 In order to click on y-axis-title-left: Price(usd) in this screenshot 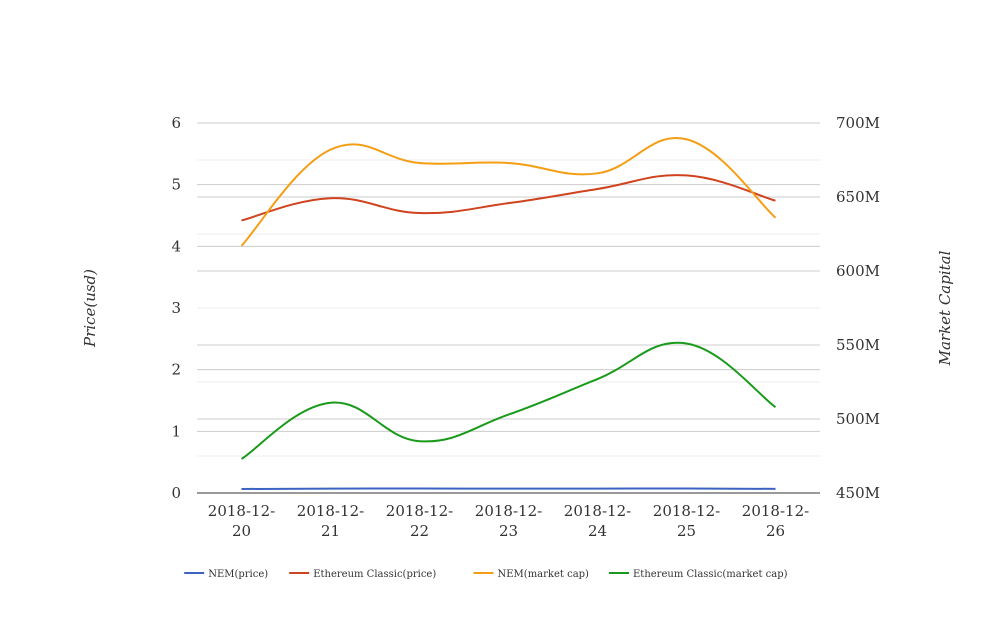, I will do `click(90, 308)`.